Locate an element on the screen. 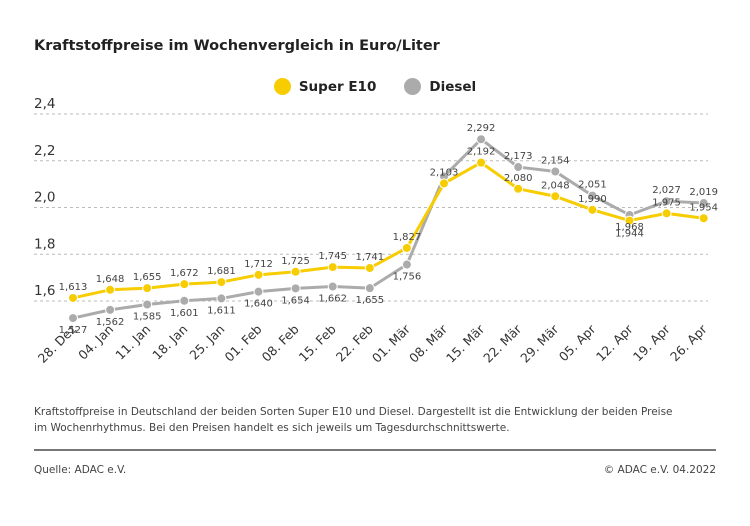  x-tick-label: 01. Mär is located at coordinates (391, 343).